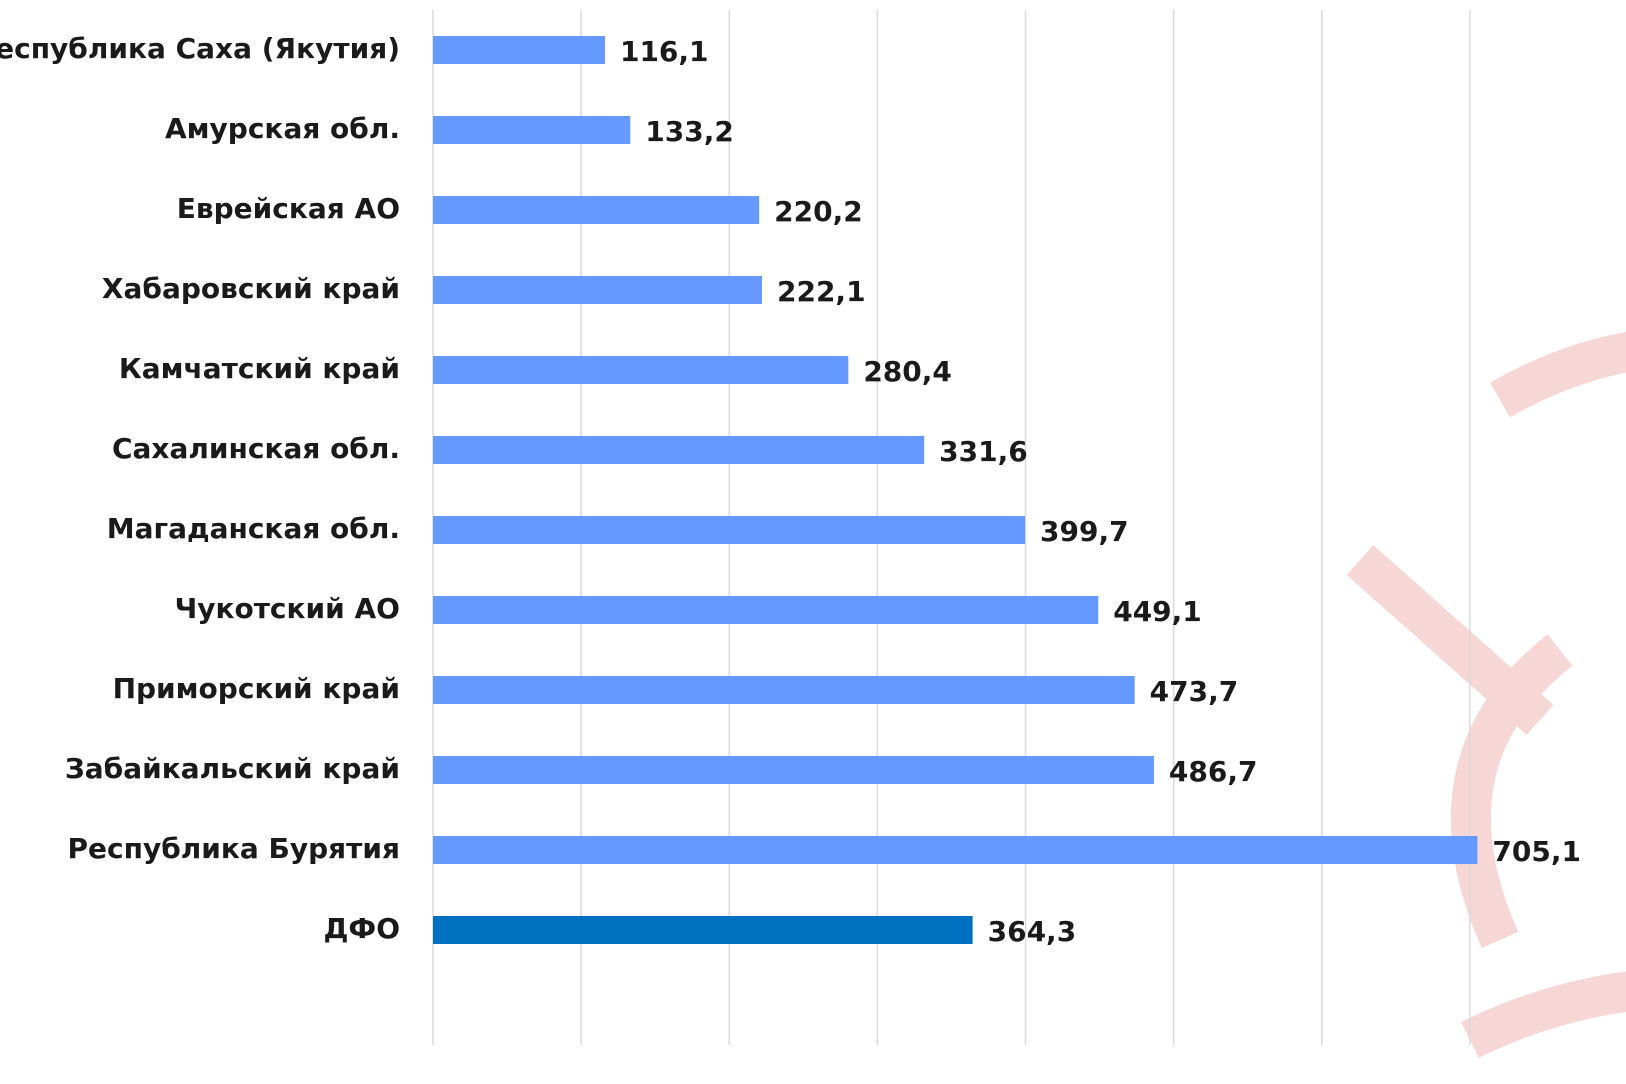 The height and width of the screenshot is (1084, 1626). I want to click on value-label: 331,6, so click(983, 451).